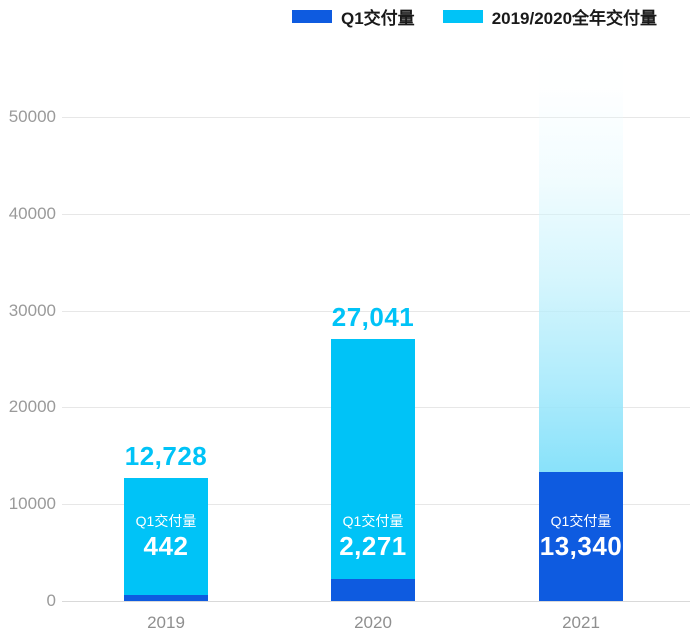 The width and height of the screenshot is (696, 641). What do you see at coordinates (32, 213) in the screenshot?
I see `y-tick-label: 40000` at bounding box center [32, 213].